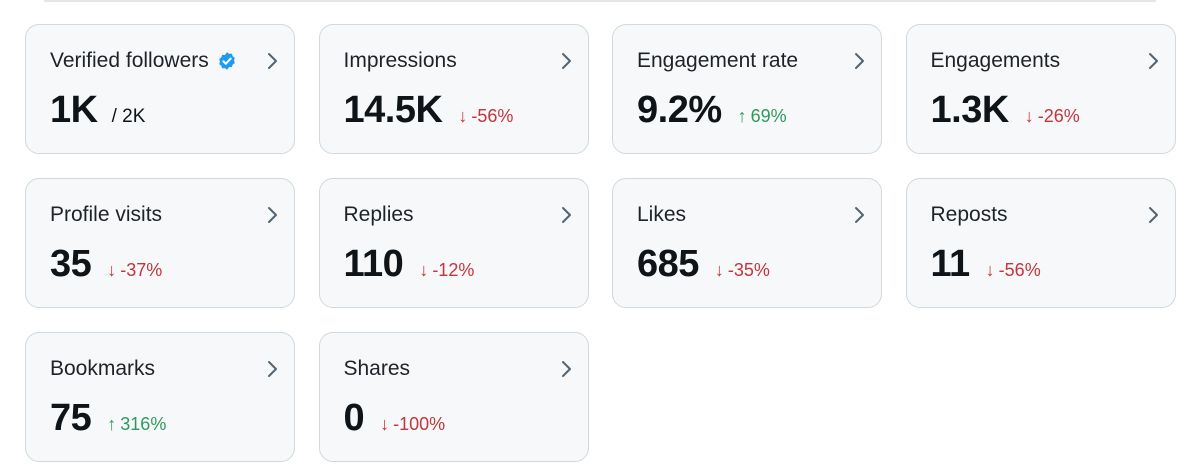 The image size is (1200, 472). I want to click on metric-card-reposts: Reposts 11 ↓ -56%, so click(1040, 243).